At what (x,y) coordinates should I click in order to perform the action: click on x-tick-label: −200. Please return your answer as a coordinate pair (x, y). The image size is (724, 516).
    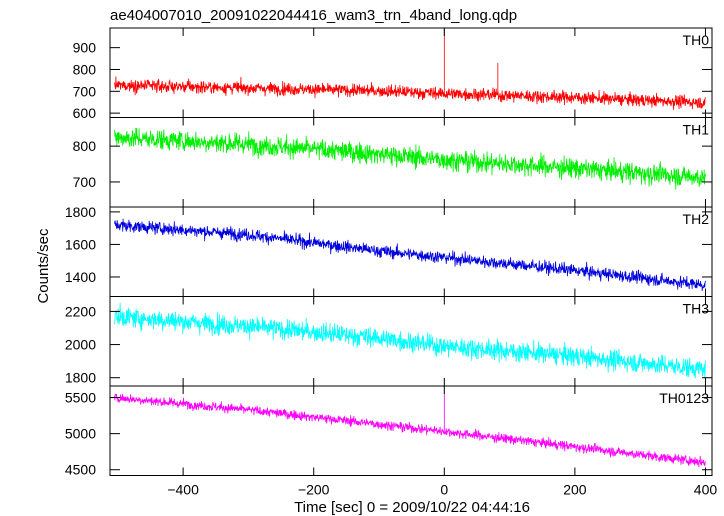
    Looking at the image, I should click on (314, 490).